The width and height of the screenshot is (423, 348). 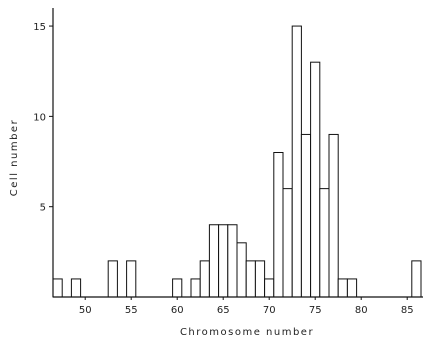 I want to click on x-tick-label-75: 75, so click(x=315, y=310).